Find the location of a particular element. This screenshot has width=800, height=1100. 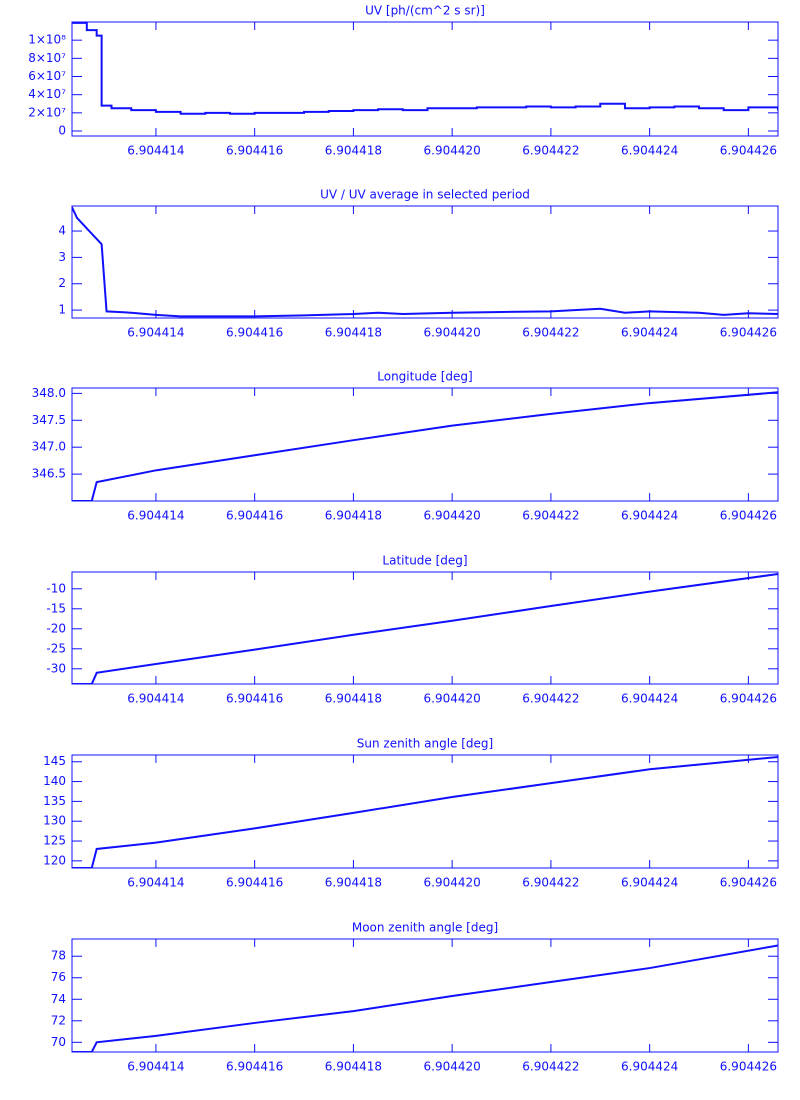

y-tick-label: -20 is located at coordinates (56, 628).